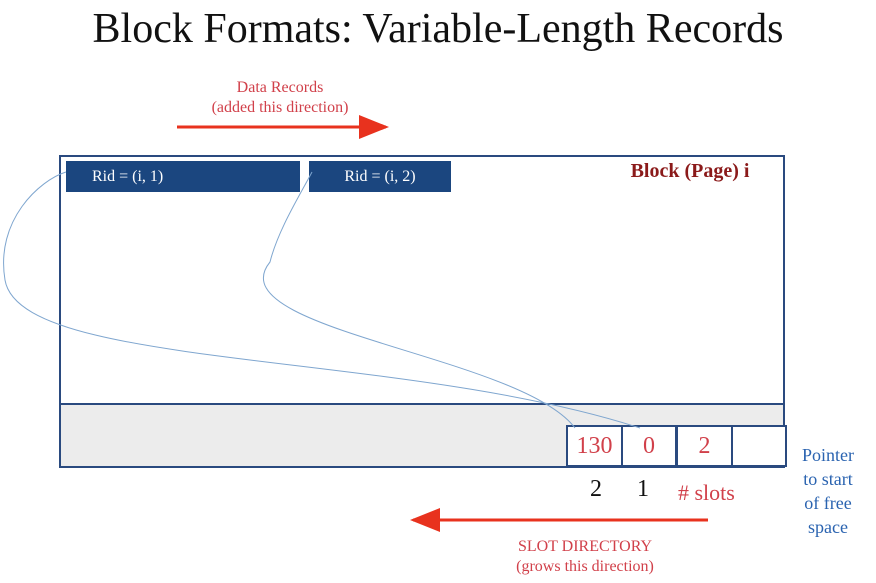  What do you see at coordinates (828, 527) in the screenshot?
I see `pointer-label-line4: space` at bounding box center [828, 527].